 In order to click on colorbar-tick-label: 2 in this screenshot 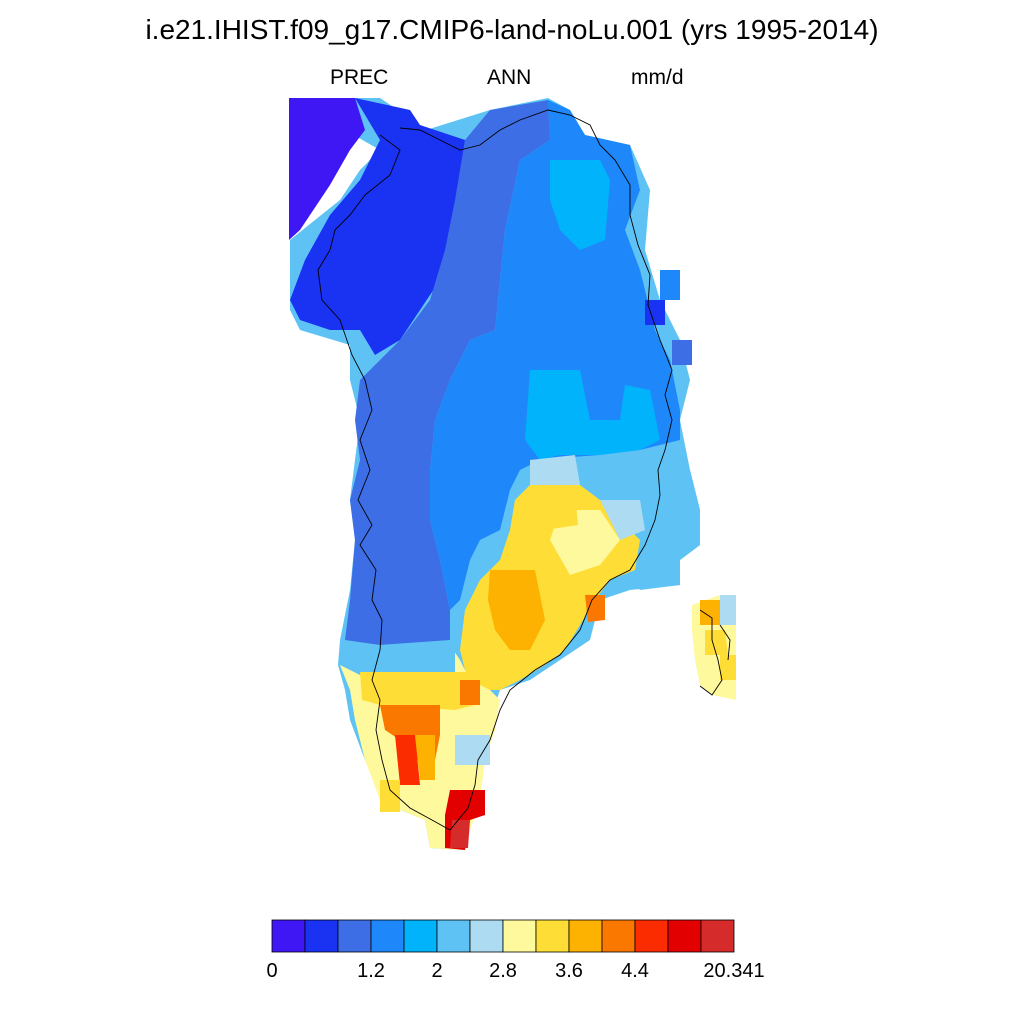, I will do `click(437, 971)`.